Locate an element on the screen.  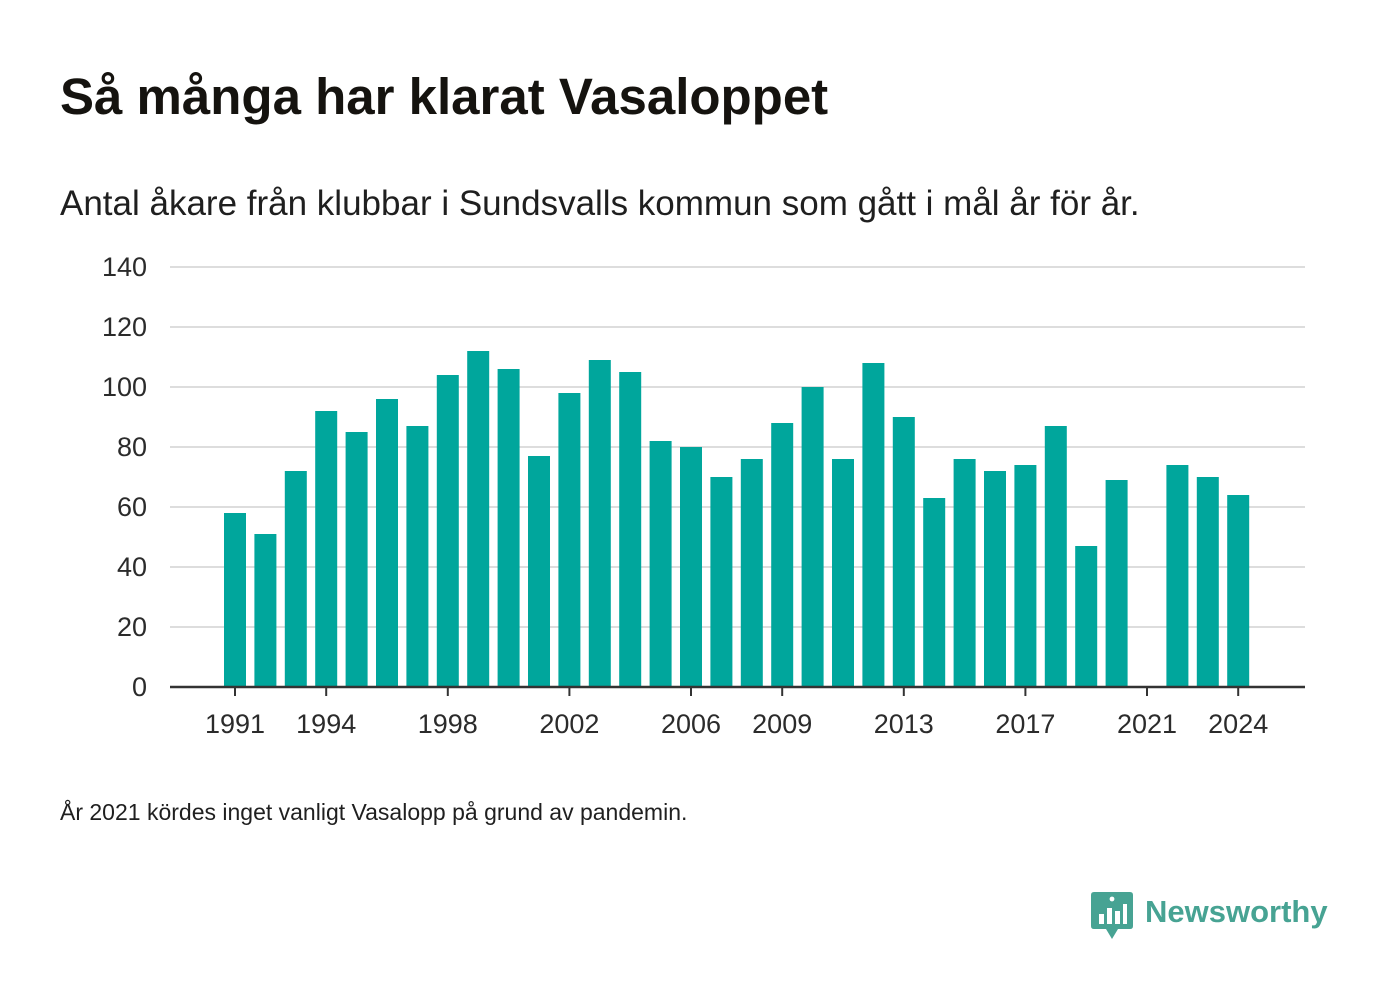
brand-logo: Newsworthy is located at coordinates (1209, 916).